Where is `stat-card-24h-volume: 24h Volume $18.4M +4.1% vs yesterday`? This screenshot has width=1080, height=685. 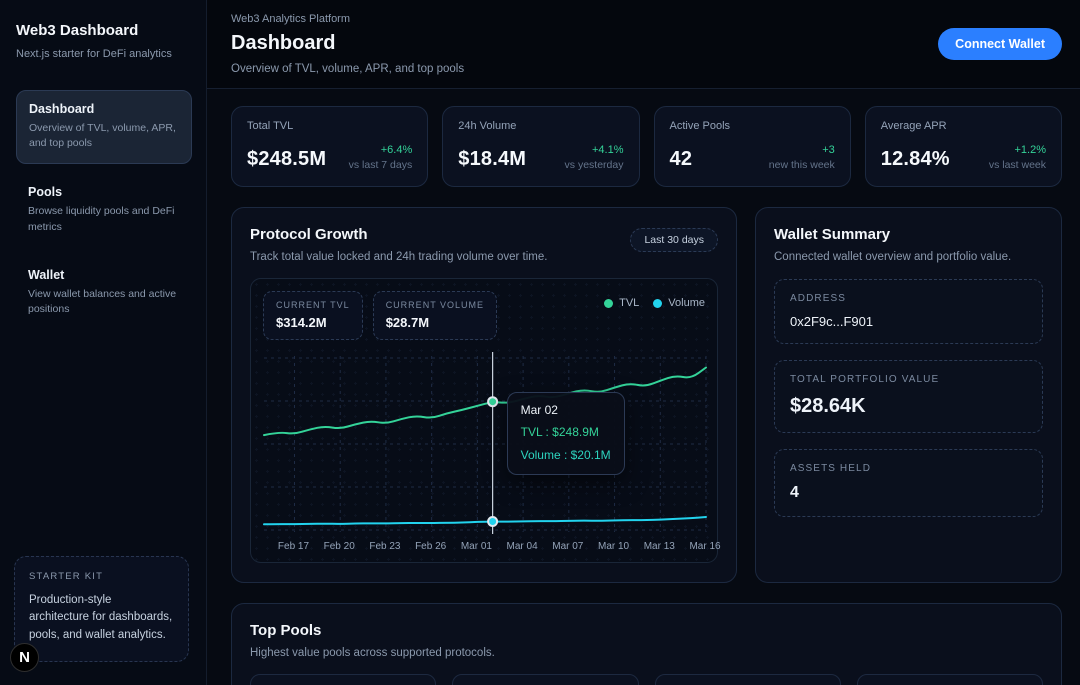 stat-card-24h-volume: 24h Volume $18.4M +4.1% vs yesterday is located at coordinates (541, 146).